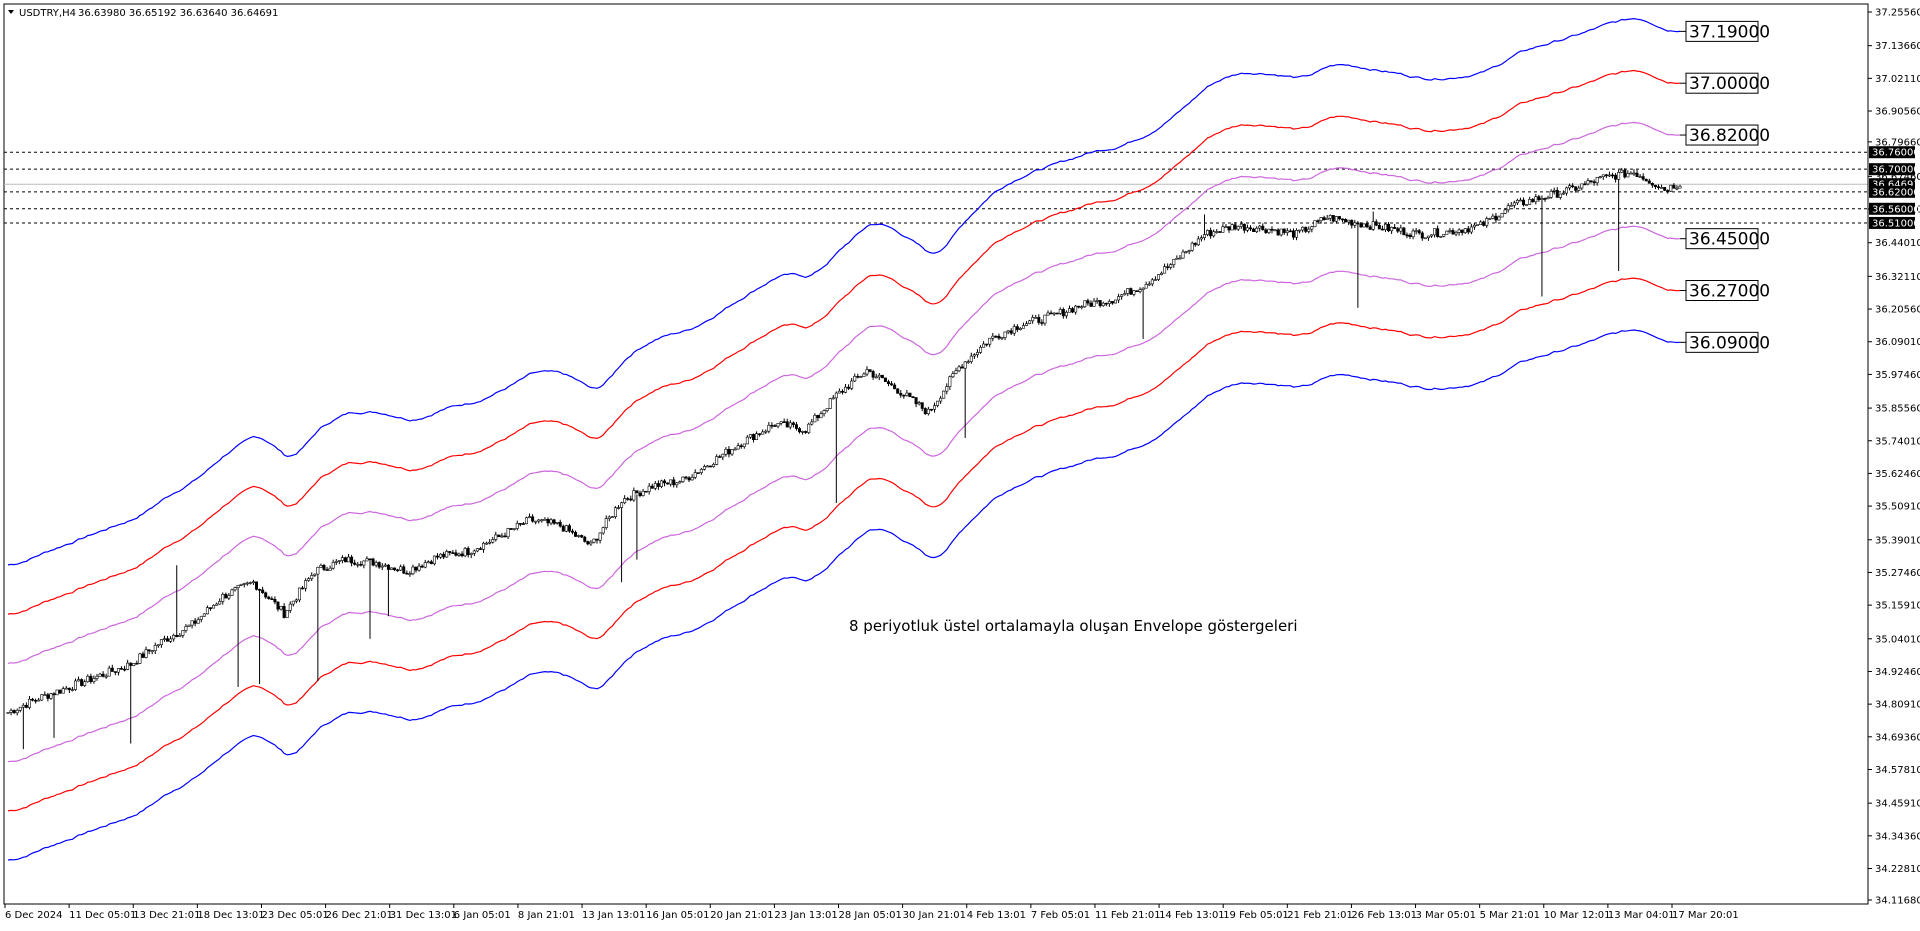 This screenshot has width=1920, height=931. I want to click on time-tick-label: 13 Mar 04:01, so click(1641, 915).